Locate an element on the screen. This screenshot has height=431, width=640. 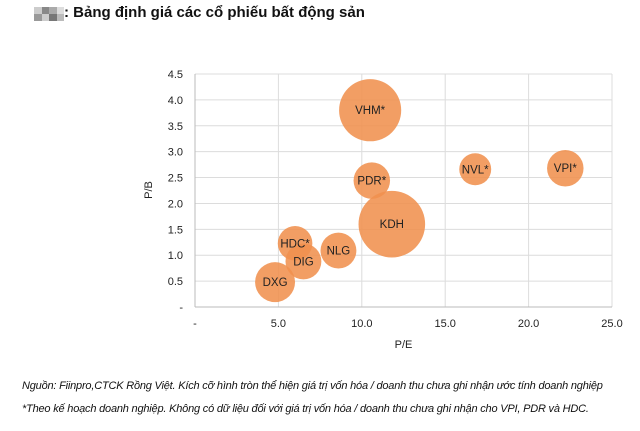
bubble-vpi is located at coordinates (565, 168).